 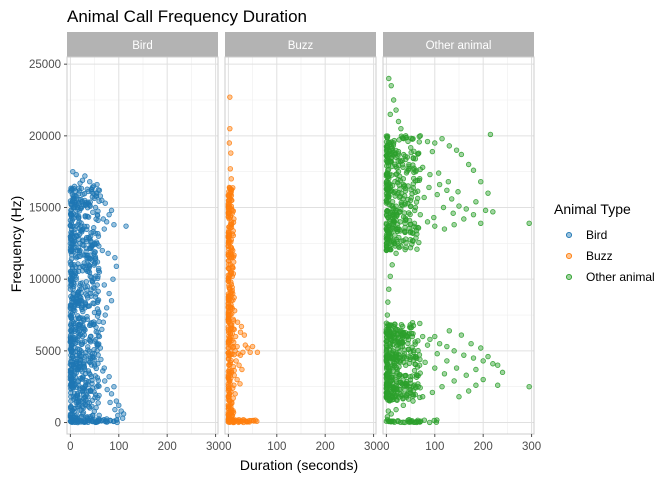 What do you see at coordinates (48, 244) in the screenshot?
I see `y-axis-ticks: 0 5000 10000 15000 20000 25000` at bounding box center [48, 244].